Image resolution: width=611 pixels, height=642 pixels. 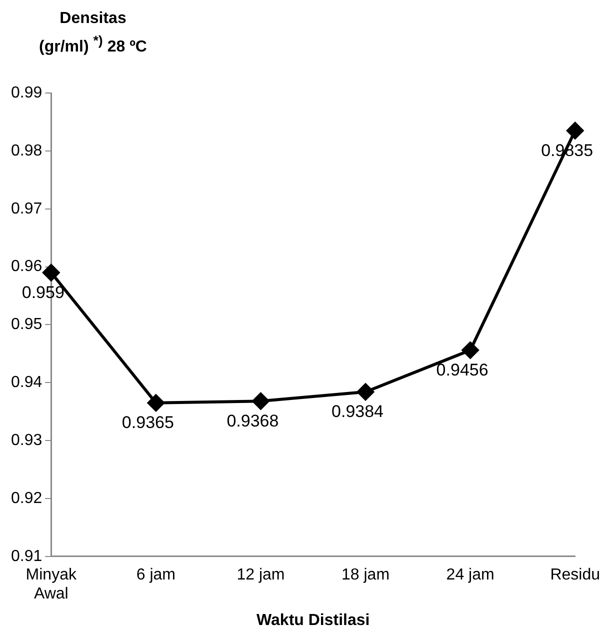 I want to click on y-tick-label: 0.96, so click(x=26, y=267).